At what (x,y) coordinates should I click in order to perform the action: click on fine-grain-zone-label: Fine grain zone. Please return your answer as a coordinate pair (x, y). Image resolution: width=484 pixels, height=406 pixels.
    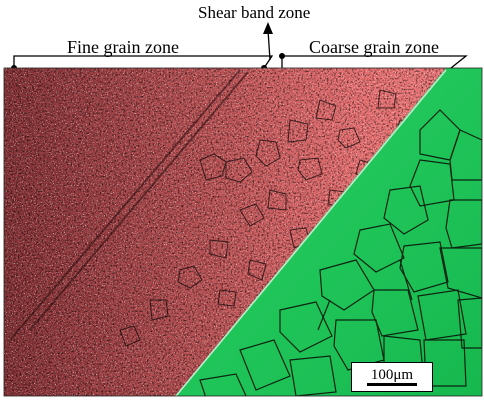
    Looking at the image, I should click on (123, 47).